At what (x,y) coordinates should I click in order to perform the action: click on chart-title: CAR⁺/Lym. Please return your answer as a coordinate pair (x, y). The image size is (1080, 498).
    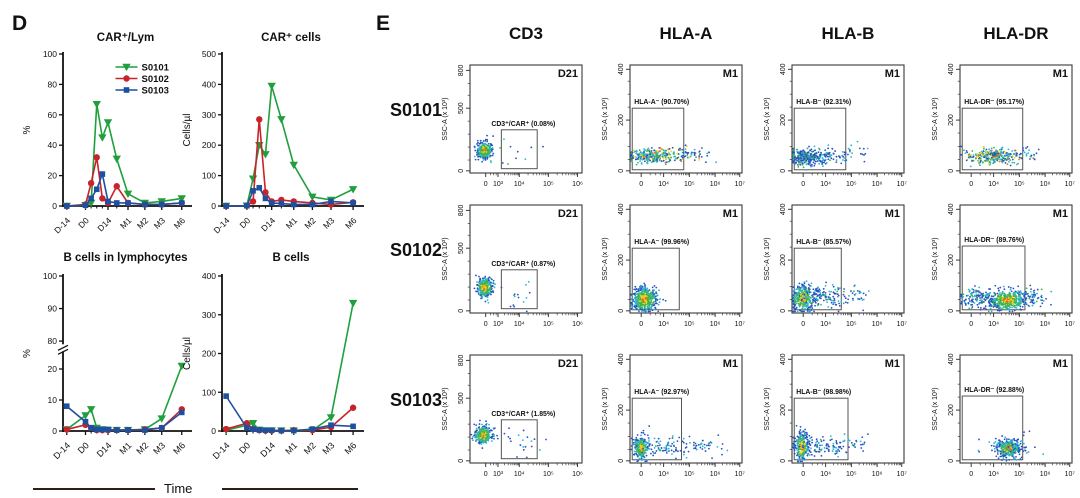
    Looking at the image, I should click on (125, 38).